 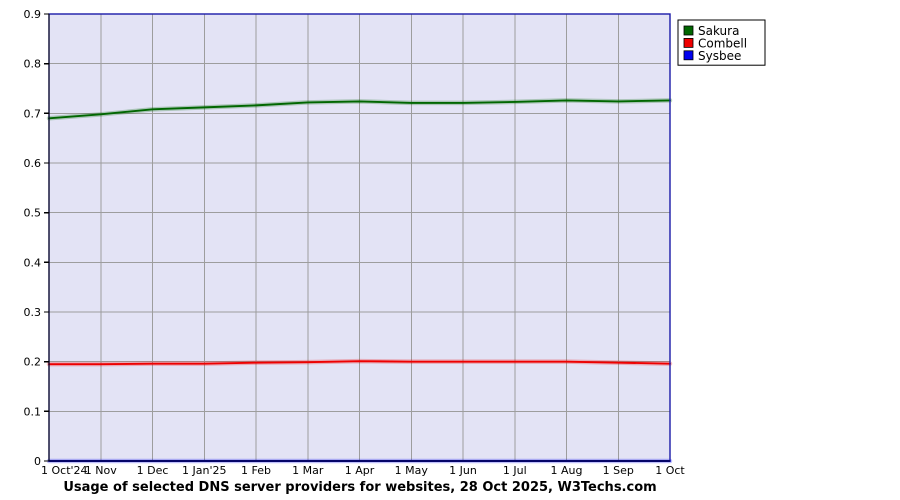 I want to click on x-tick-label: 1 Apr, so click(x=360, y=470).